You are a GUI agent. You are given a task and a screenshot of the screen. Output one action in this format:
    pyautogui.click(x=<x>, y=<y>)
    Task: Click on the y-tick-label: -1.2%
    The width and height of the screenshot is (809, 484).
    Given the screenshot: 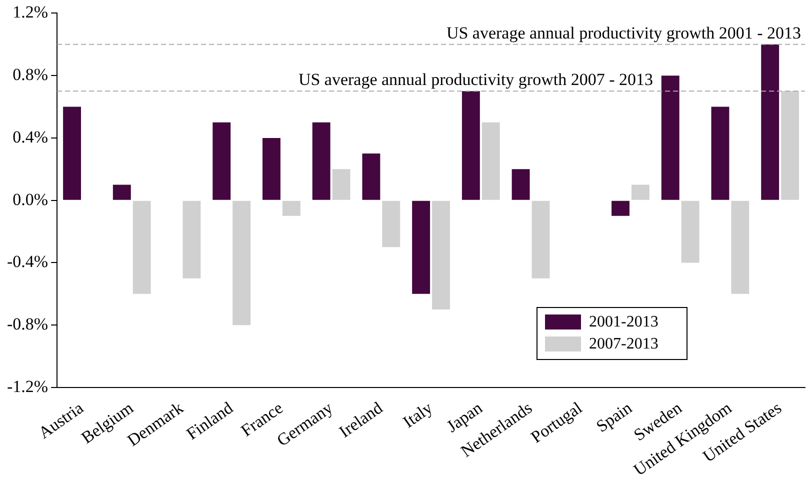 What is the action you would take?
    pyautogui.click(x=27, y=386)
    